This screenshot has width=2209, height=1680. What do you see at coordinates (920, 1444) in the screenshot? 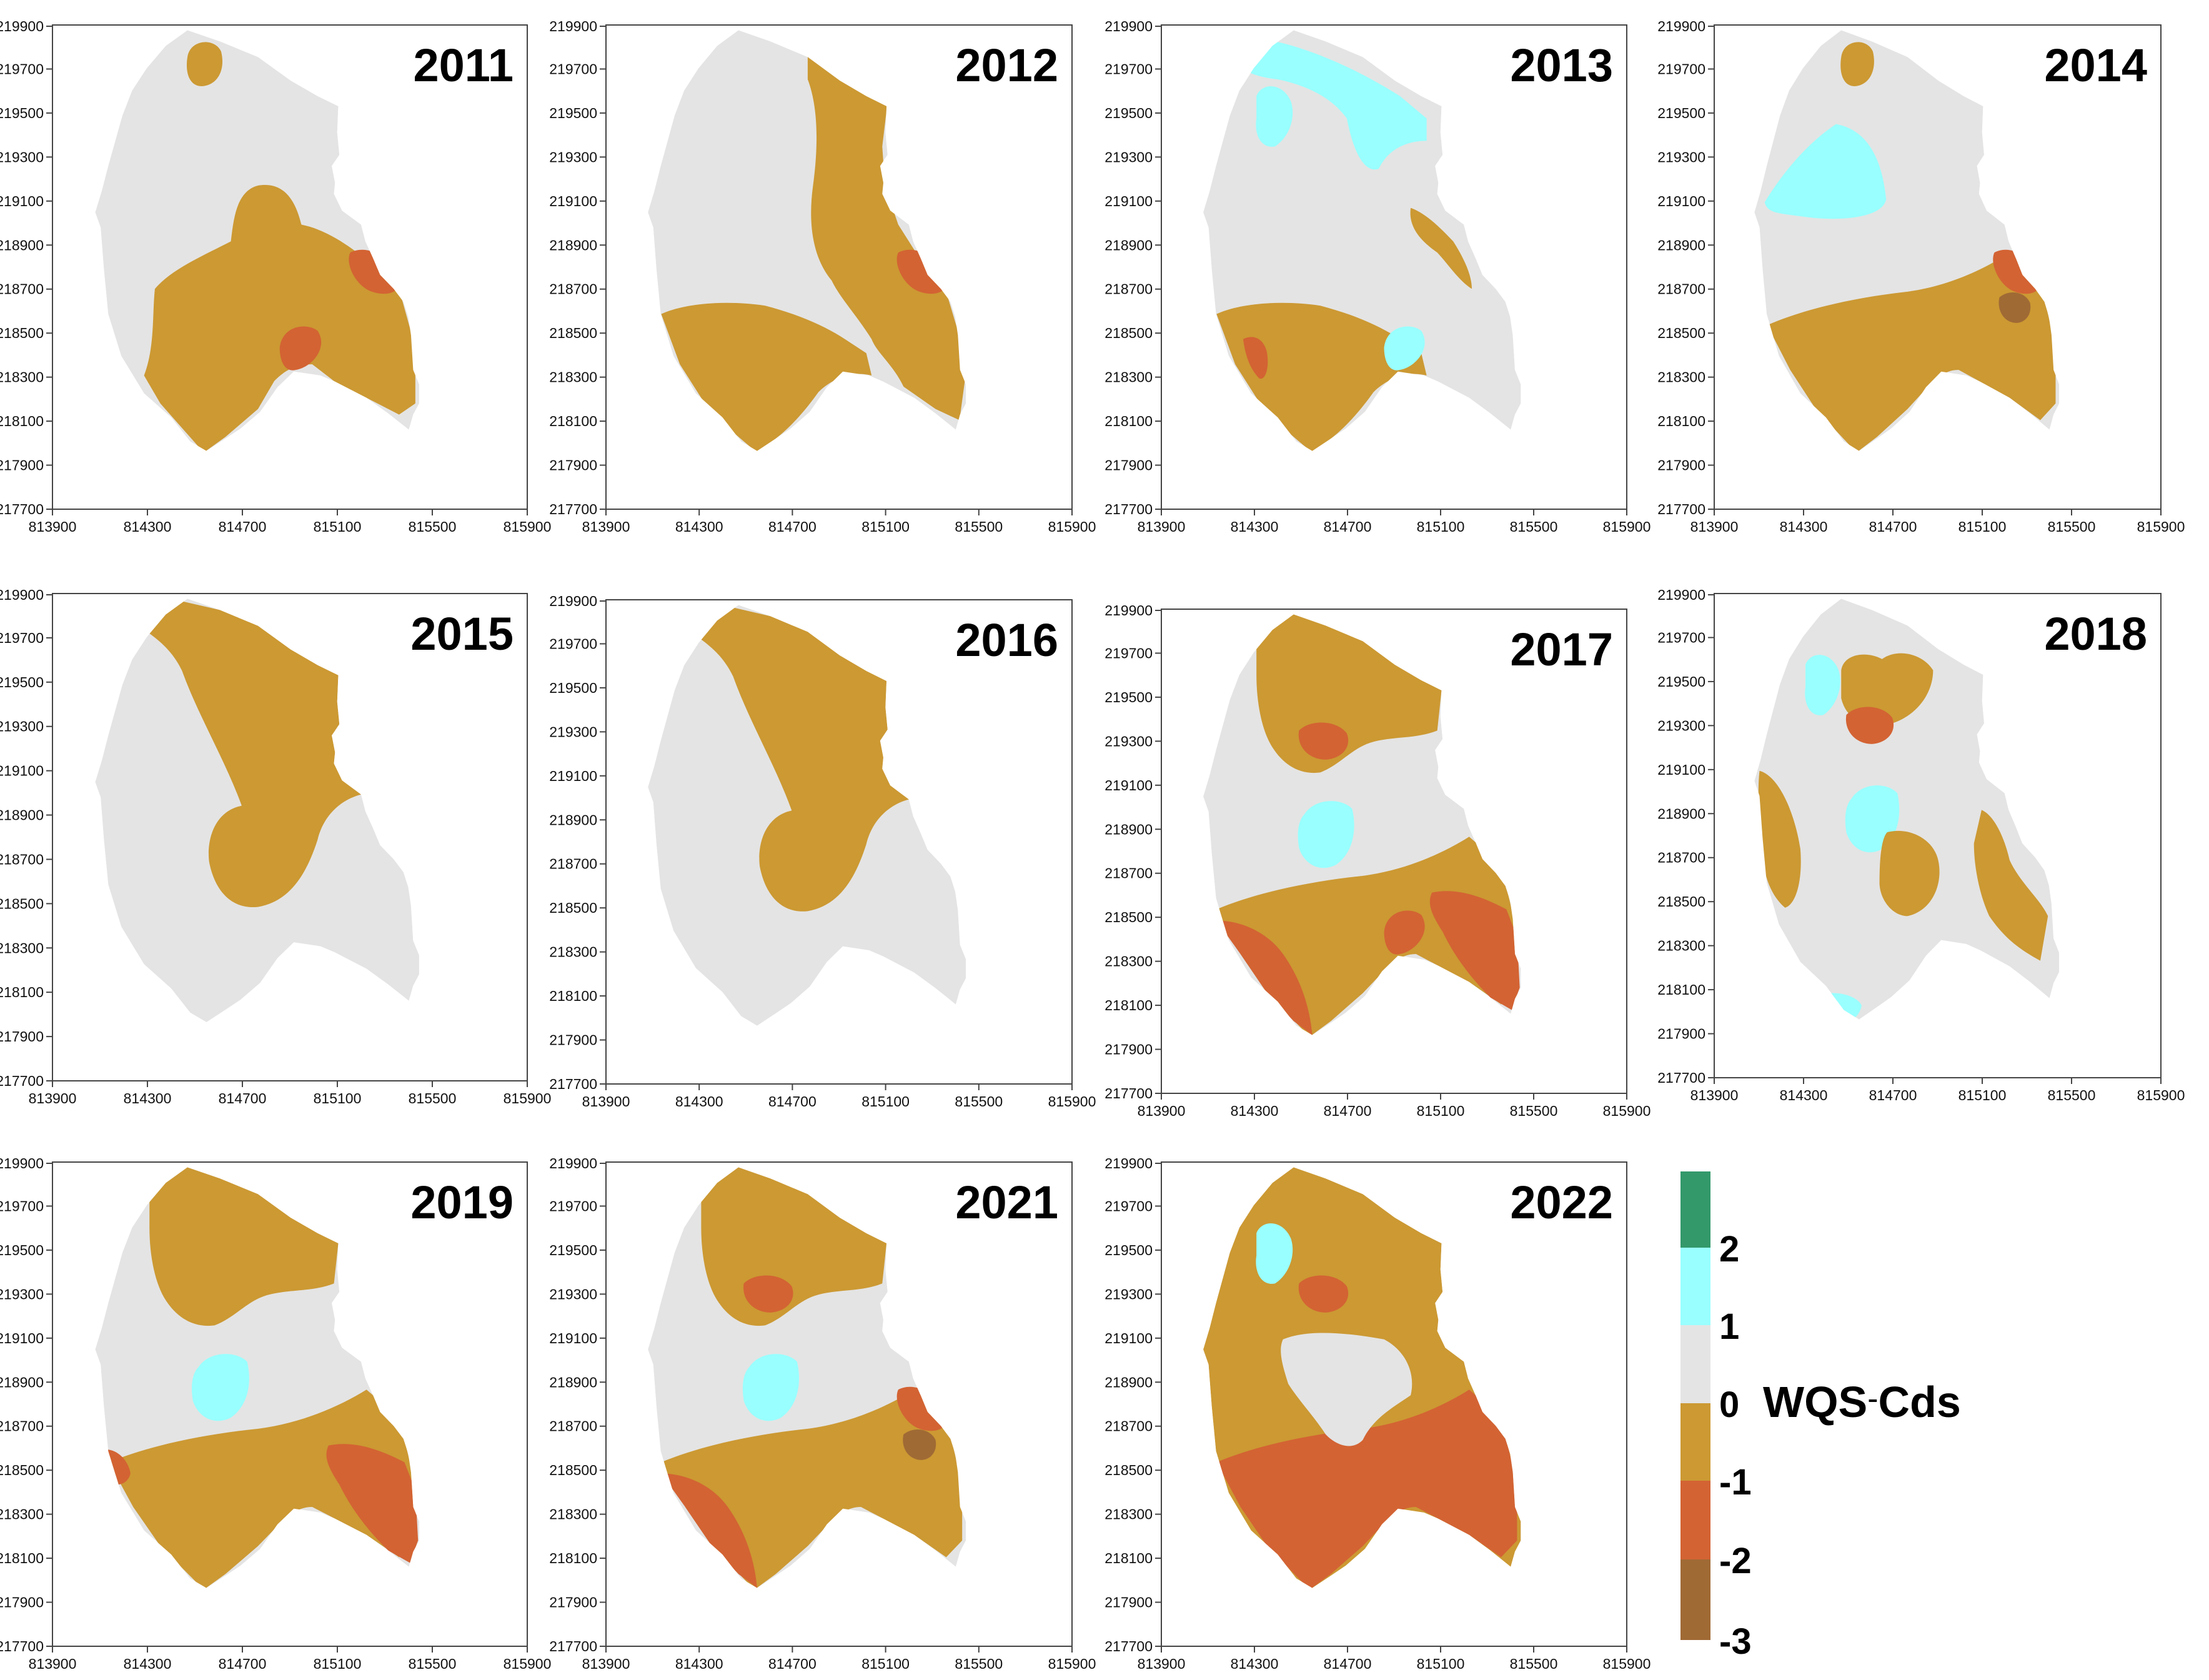
I see `contour-zone-brown` at bounding box center [920, 1444].